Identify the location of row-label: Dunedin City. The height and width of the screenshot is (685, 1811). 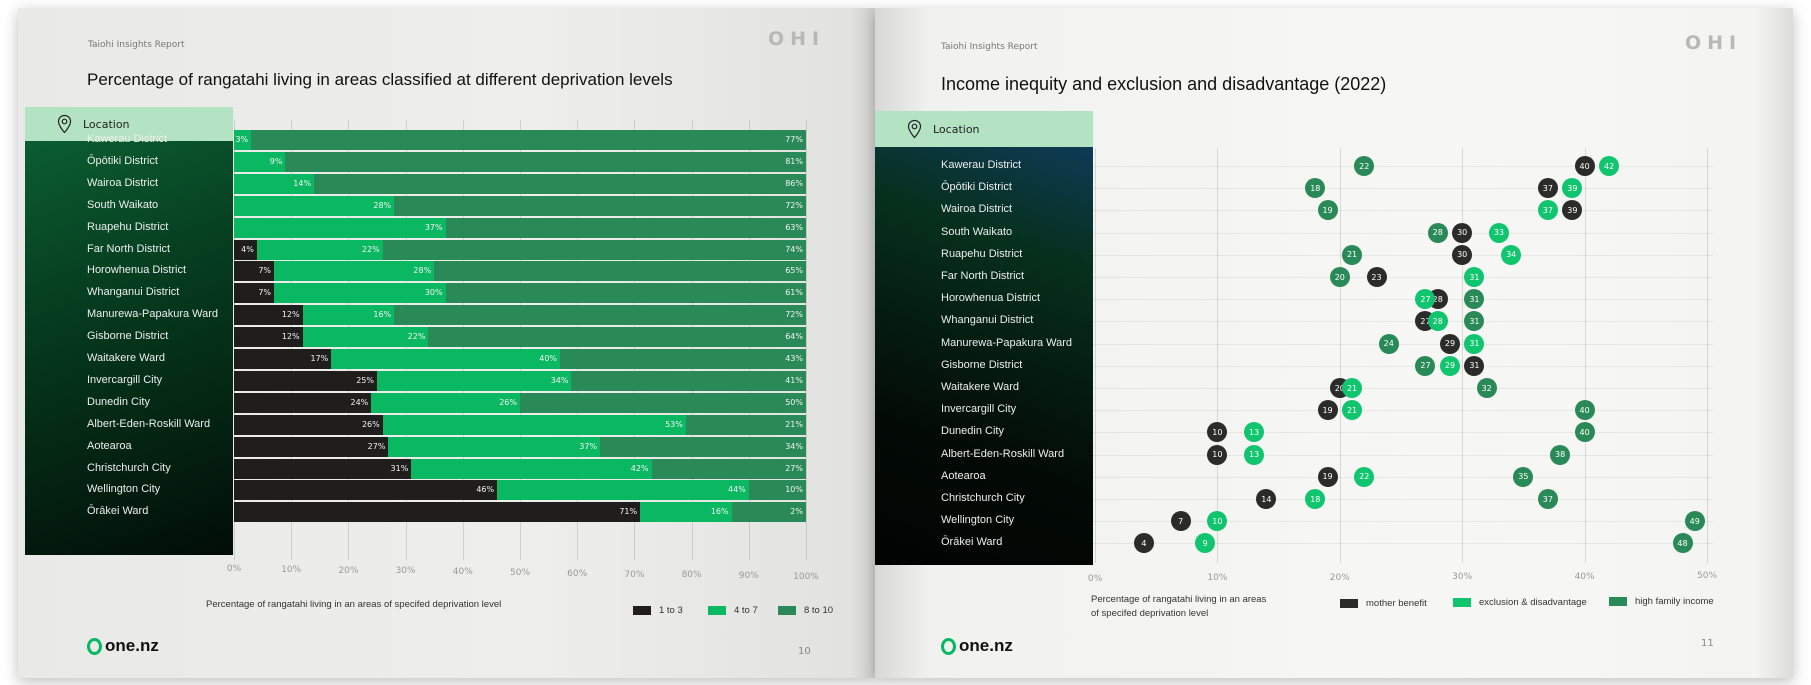
(118, 401).